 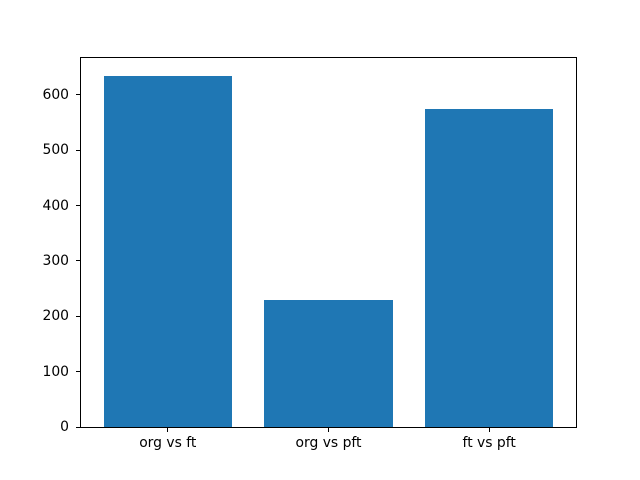 What do you see at coordinates (55, 371) in the screenshot?
I see `y-tick-label-100: 100` at bounding box center [55, 371].